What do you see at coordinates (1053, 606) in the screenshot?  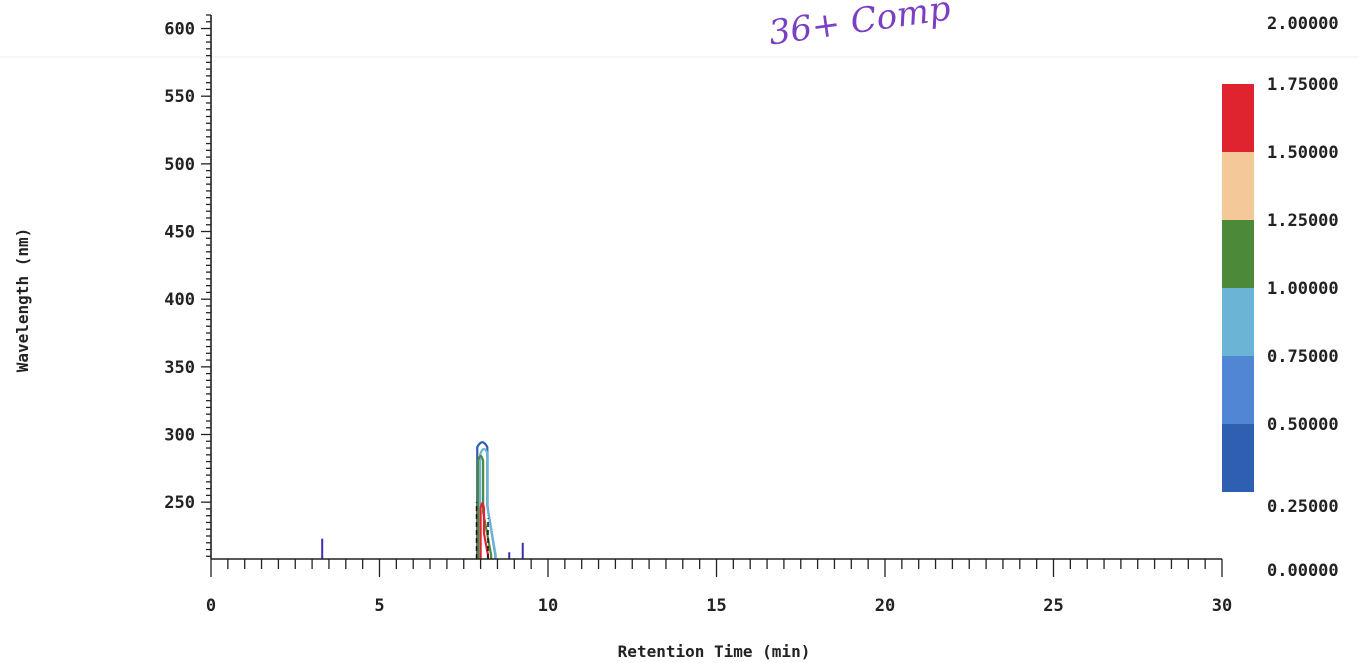 I see `x-tick-label: 25` at bounding box center [1053, 606].